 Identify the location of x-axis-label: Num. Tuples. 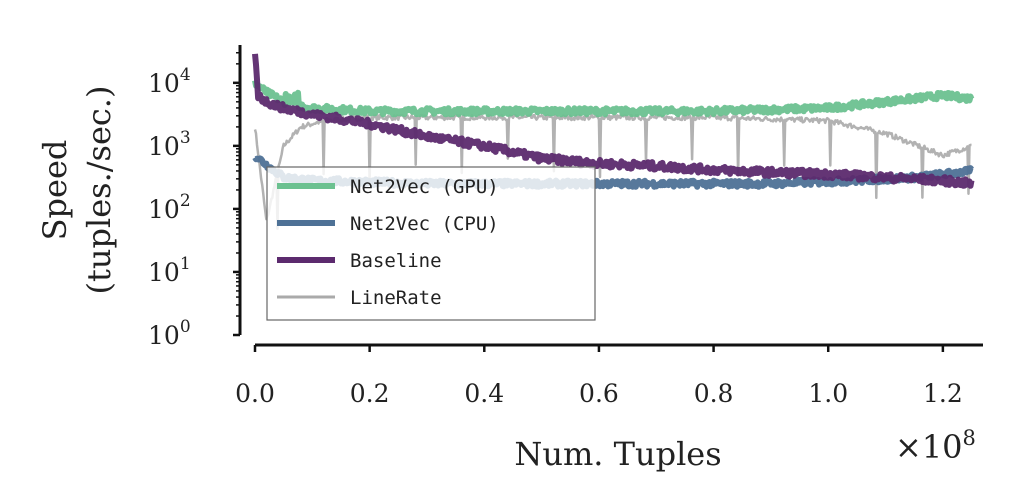
(617, 454).